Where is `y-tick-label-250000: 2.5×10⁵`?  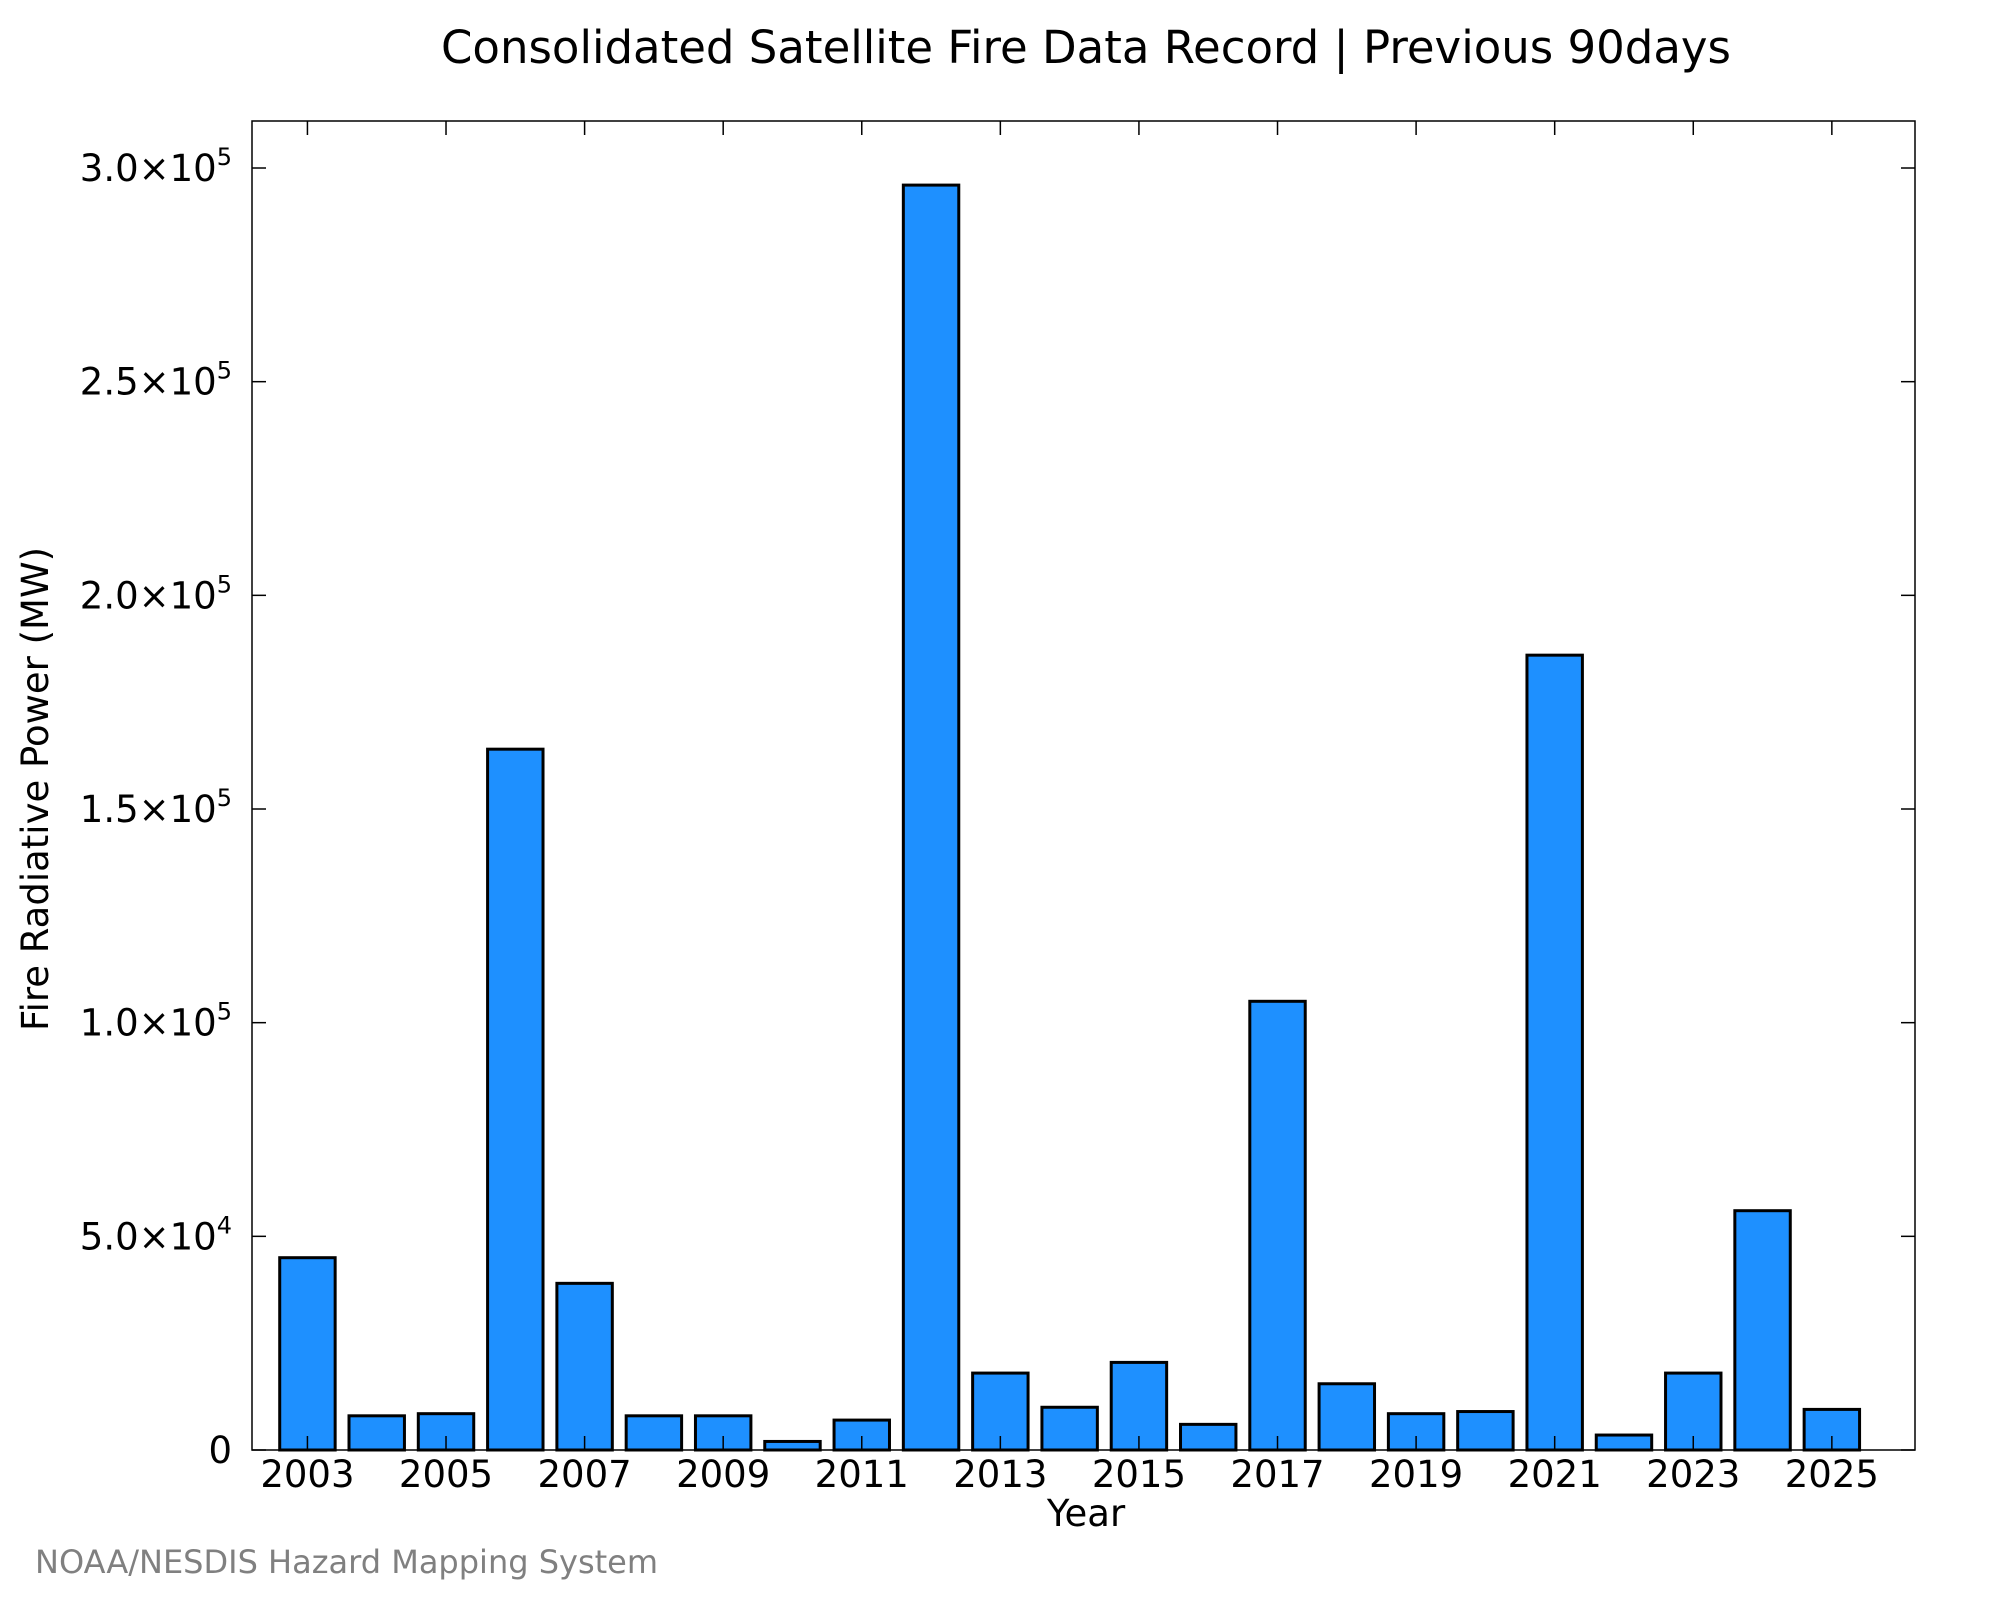
y-tick-label-250000: 2.5×10⁵ is located at coordinates (156, 380).